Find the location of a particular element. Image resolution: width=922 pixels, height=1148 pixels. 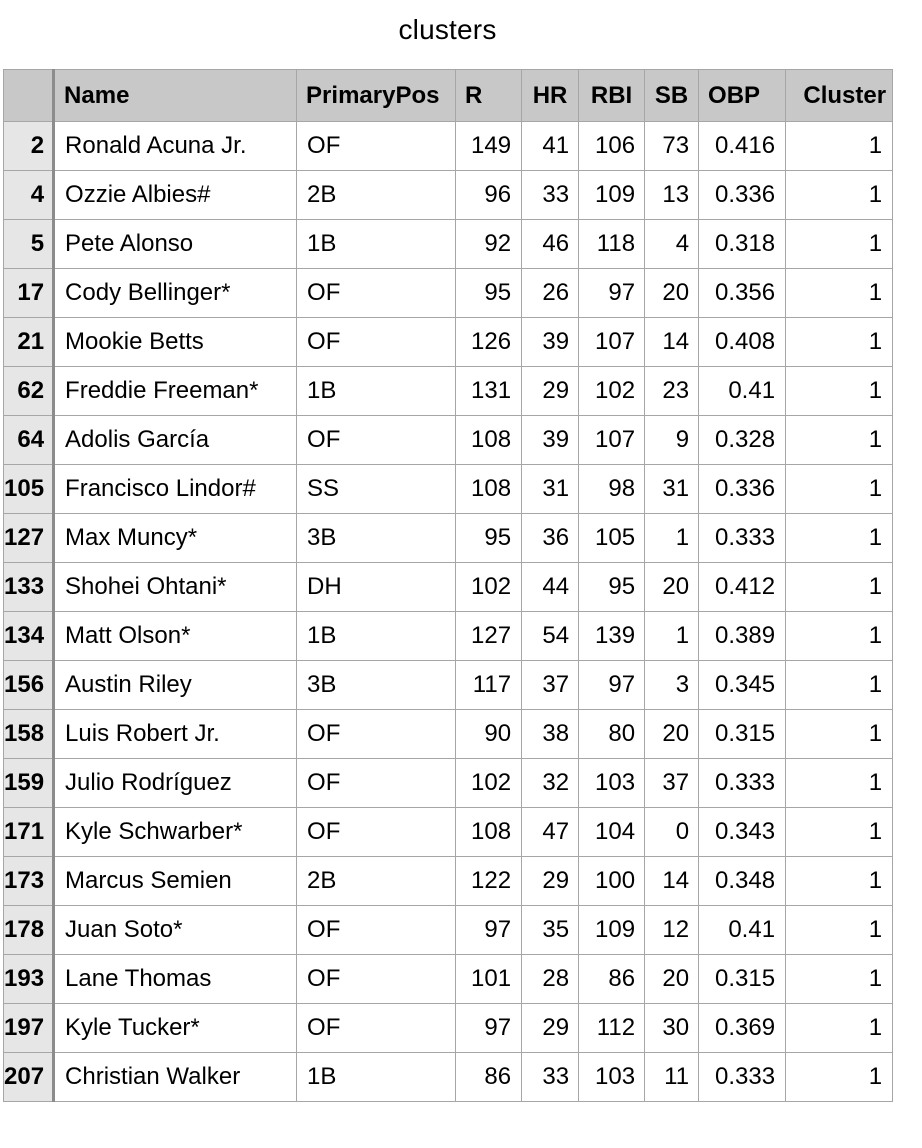

name-cell: Lane Thomas is located at coordinates (175, 979).